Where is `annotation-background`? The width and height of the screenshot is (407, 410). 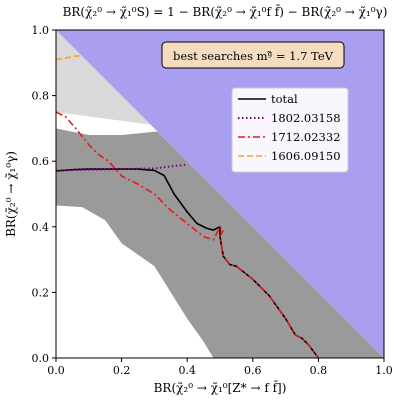 annotation-background is located at coordinates (253, 55).